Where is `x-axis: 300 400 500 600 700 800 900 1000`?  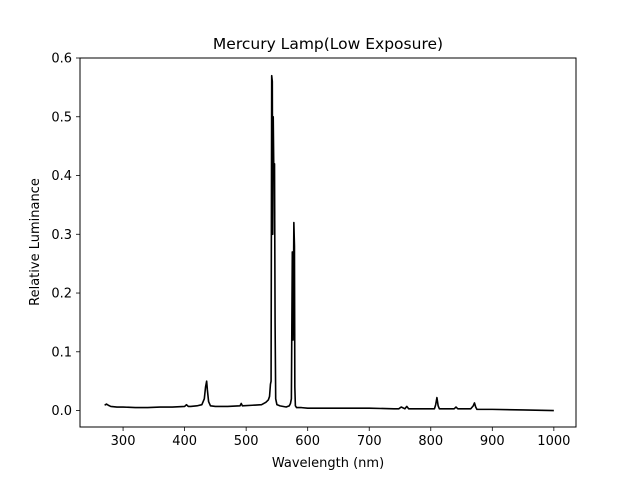
x-axis: 300 400 500 600 700 800 900 1000 is located at coordinates (340, 438).